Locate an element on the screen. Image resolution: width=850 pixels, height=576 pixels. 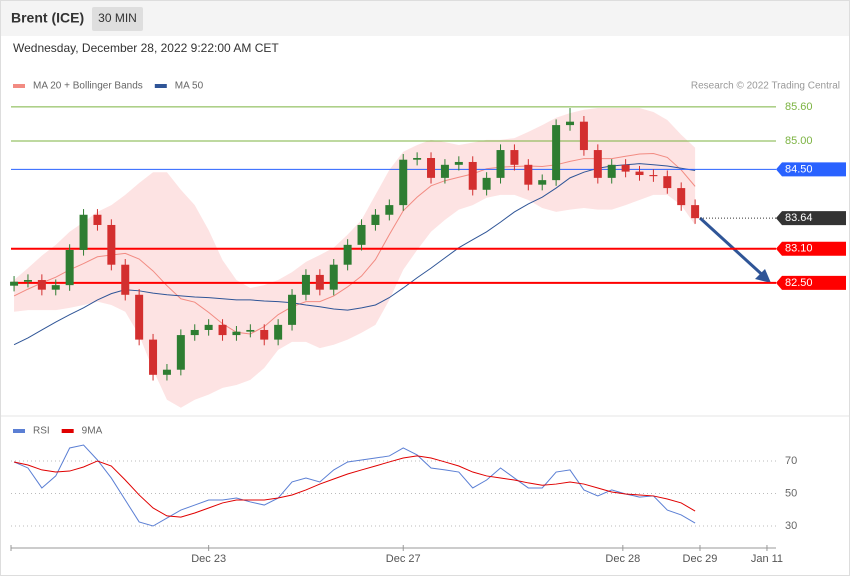
price-level-label: 85.60 is located at coordinates (799, 107).